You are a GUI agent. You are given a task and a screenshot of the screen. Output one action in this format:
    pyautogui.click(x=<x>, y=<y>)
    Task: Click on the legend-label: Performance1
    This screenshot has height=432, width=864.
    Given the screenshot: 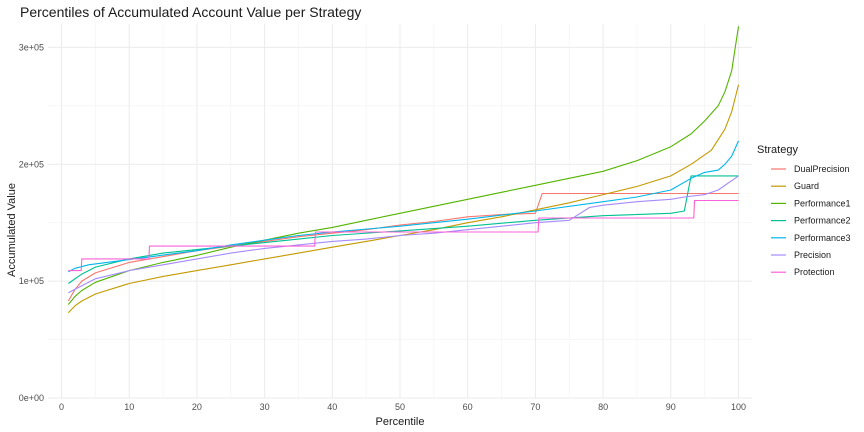 What is the action you would take?
    pyautogui.click(x=822, y=203)
    